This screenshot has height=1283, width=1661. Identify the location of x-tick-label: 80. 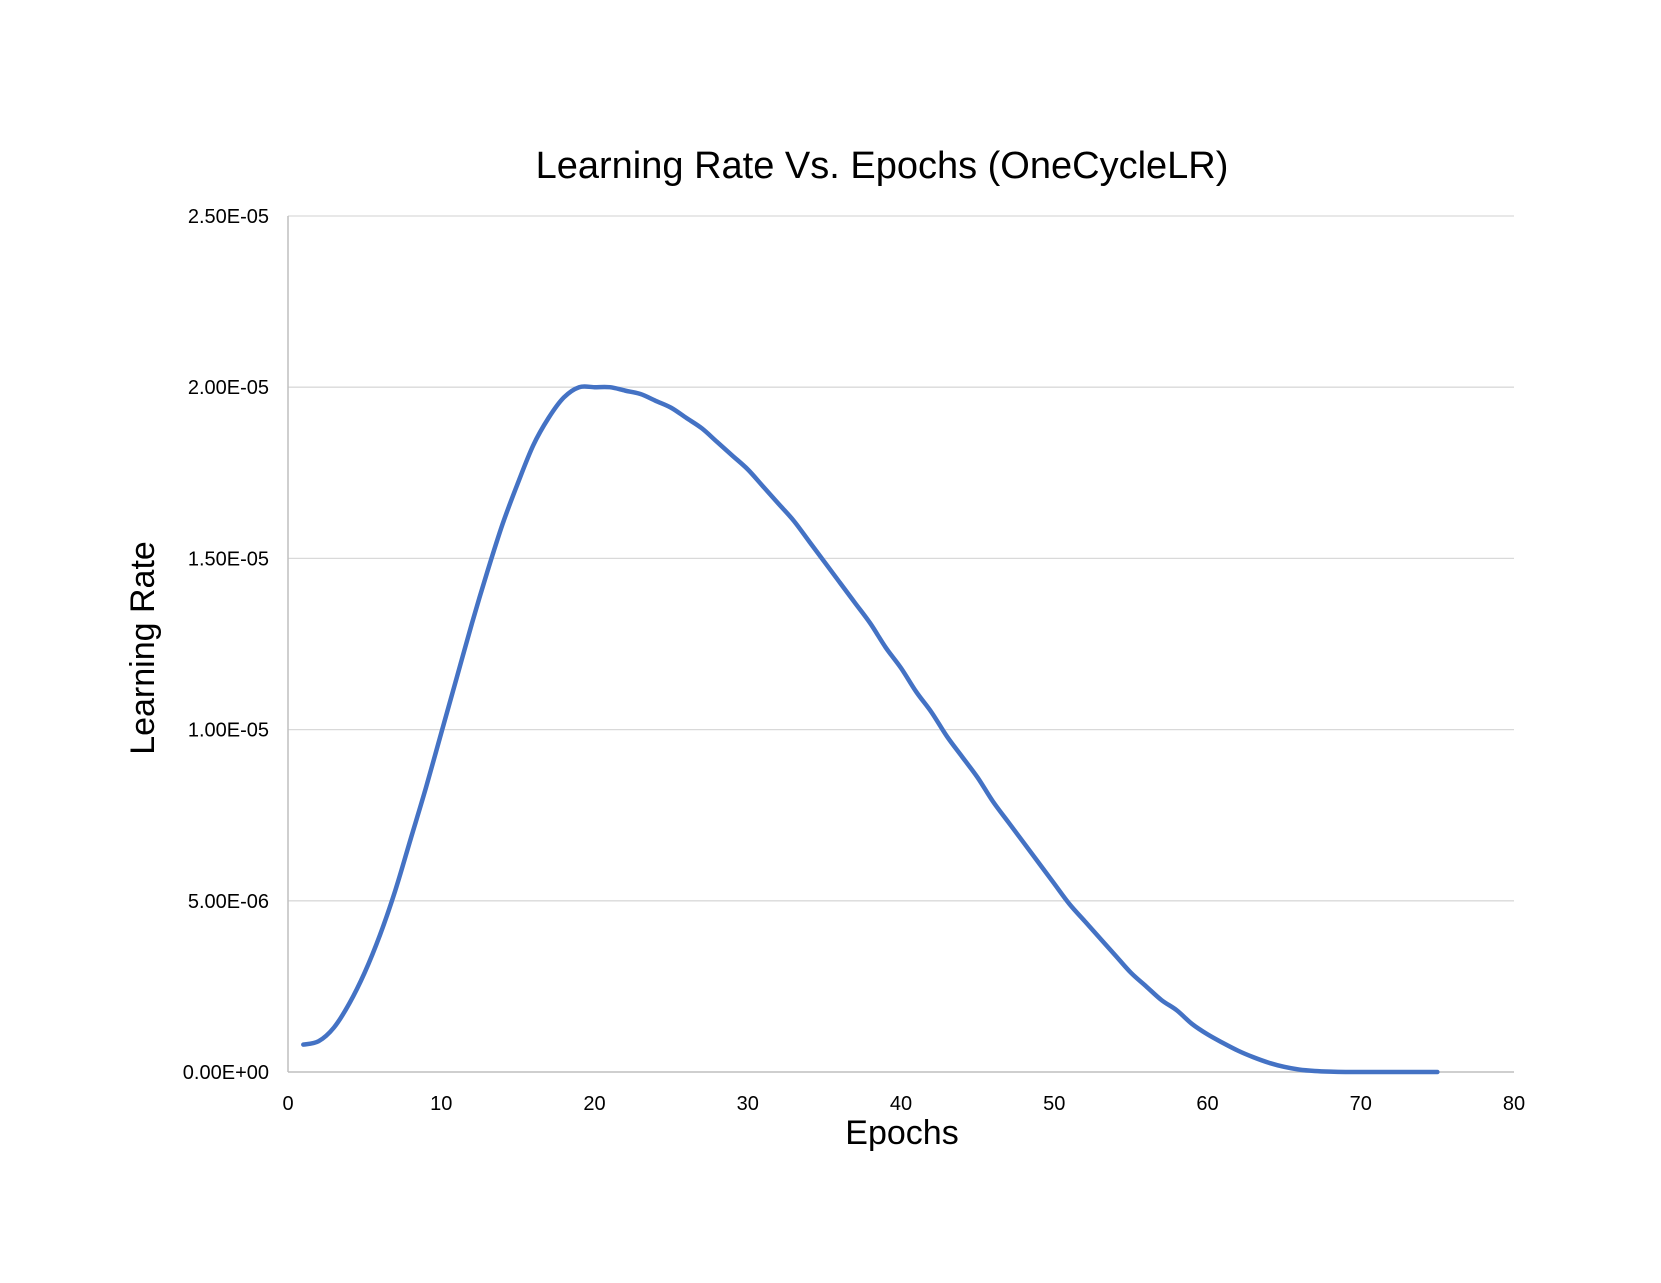
(1514, 1104).